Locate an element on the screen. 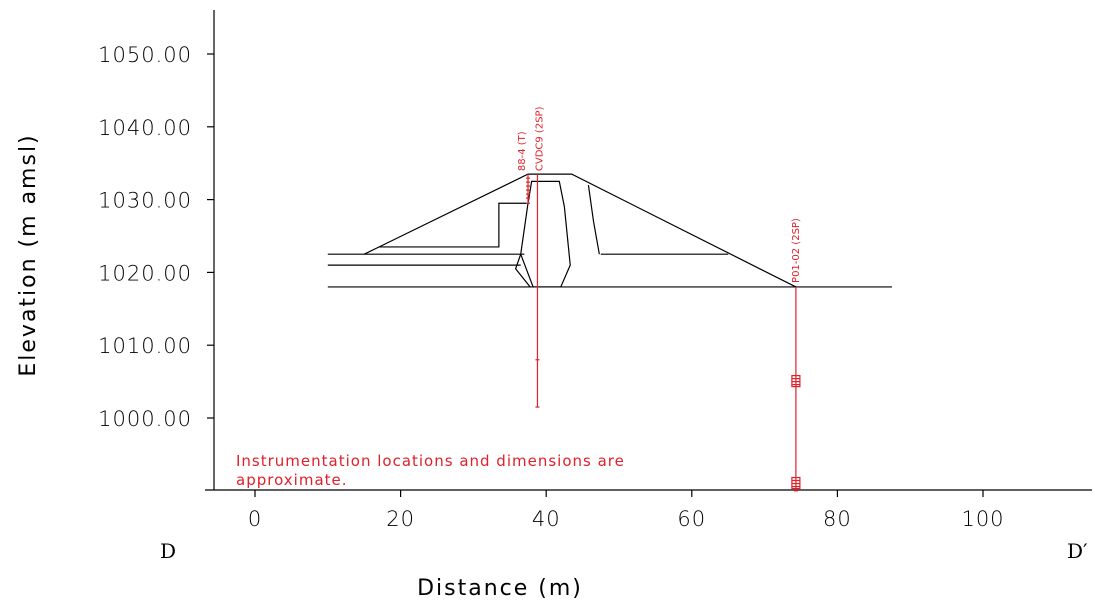 This screenshot has height=607, width=1095. dam-core is located at coordinates (545, 234).